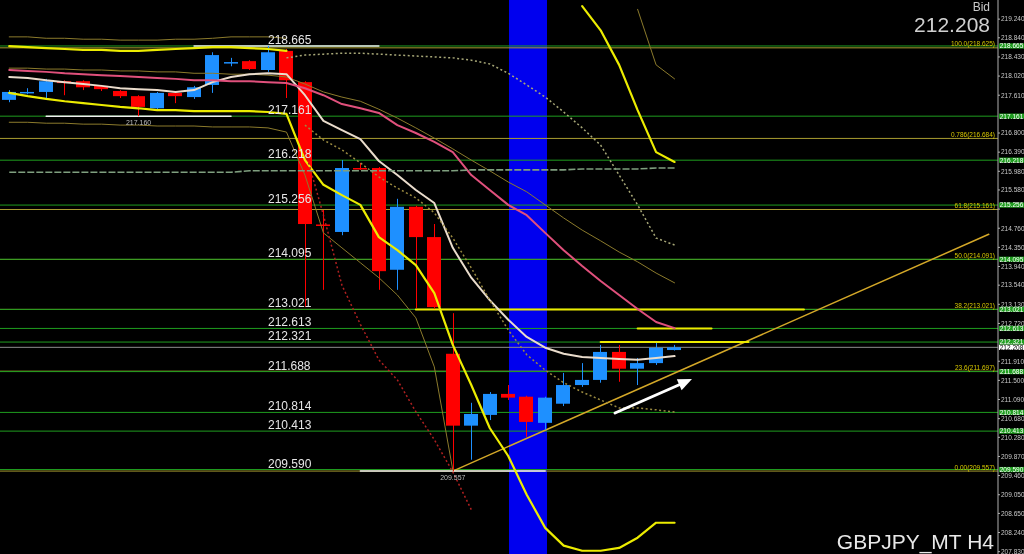 The image size is (1024, 554). What do you see at coordinates (915, 542) in the screenshot?
I see `text: GBPJPY_MT H4` at bounding box center [915, 542].